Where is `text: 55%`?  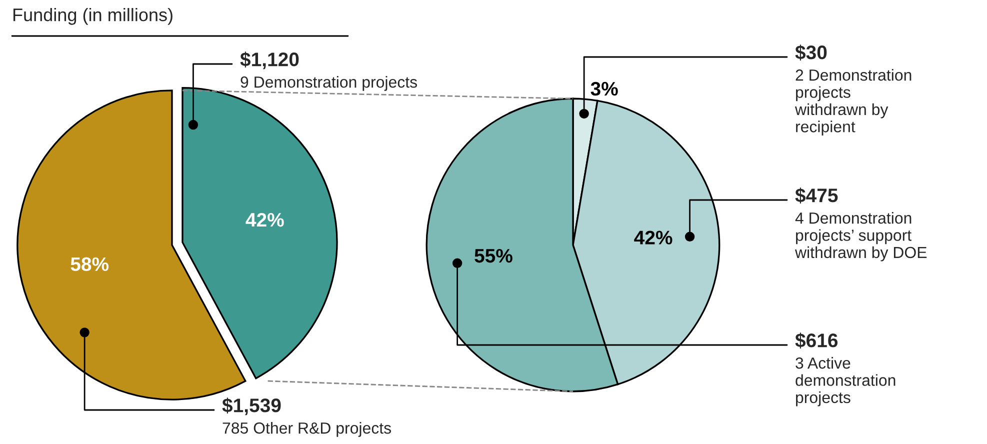 text: 55% is located at coordinates (493, 255).